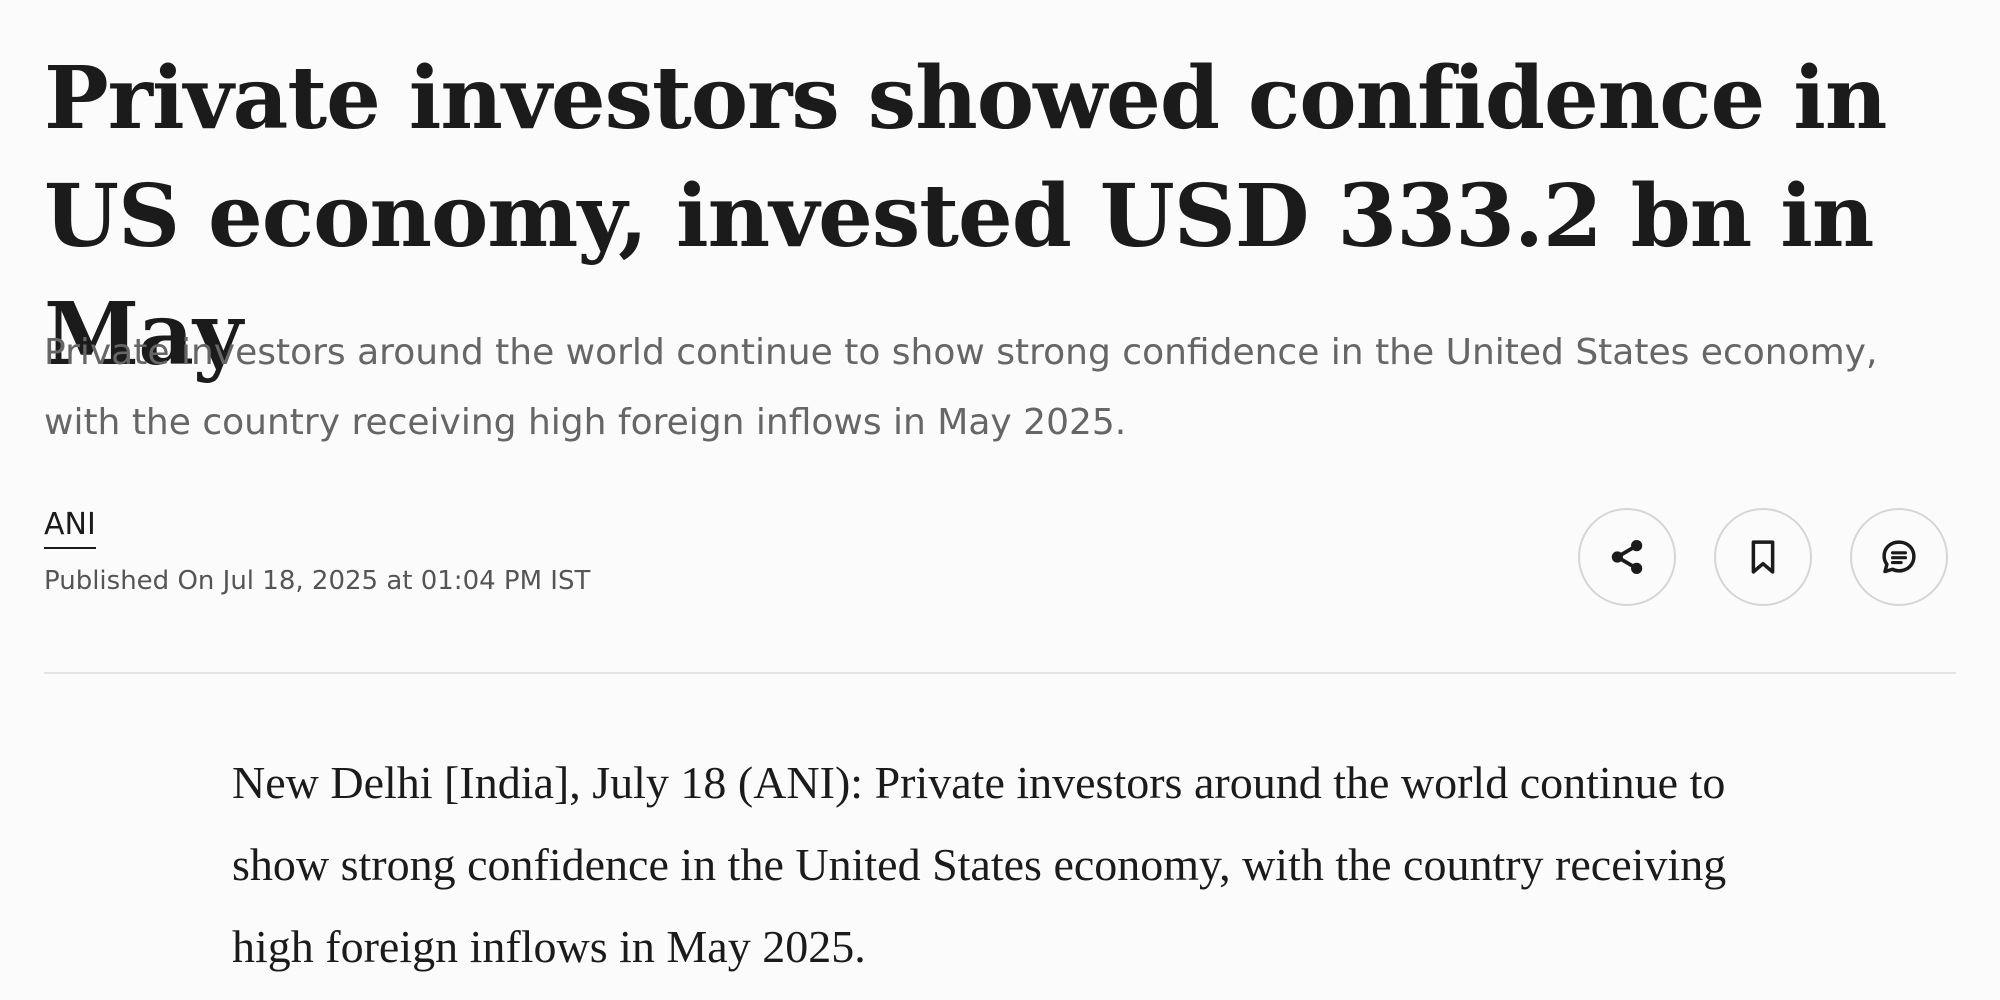 Image resolution: width=2000 pixels, height=1000 pixels. I want to click on article-actions, so click(1763, 557).